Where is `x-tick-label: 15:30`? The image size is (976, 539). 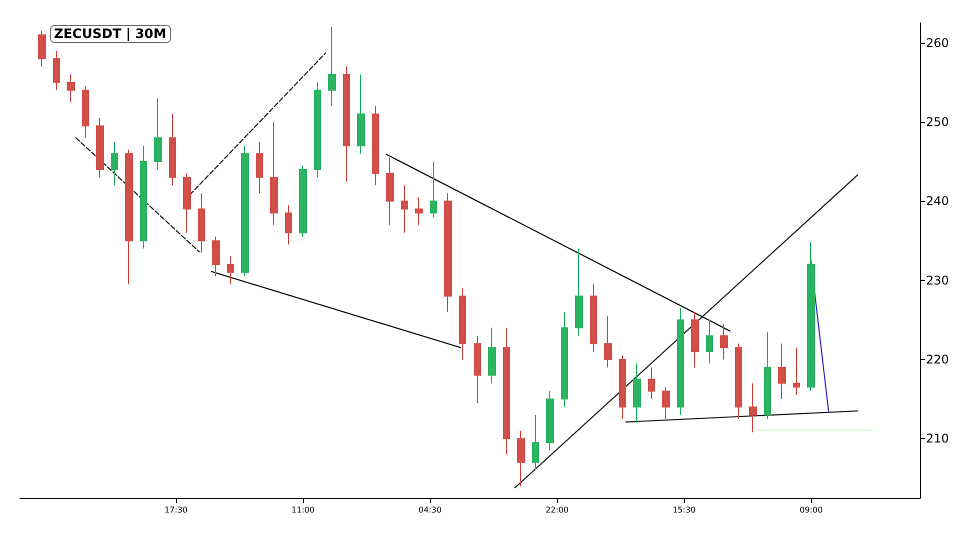 x-tick-label: 15:30 is located at coordinates (684, 510).